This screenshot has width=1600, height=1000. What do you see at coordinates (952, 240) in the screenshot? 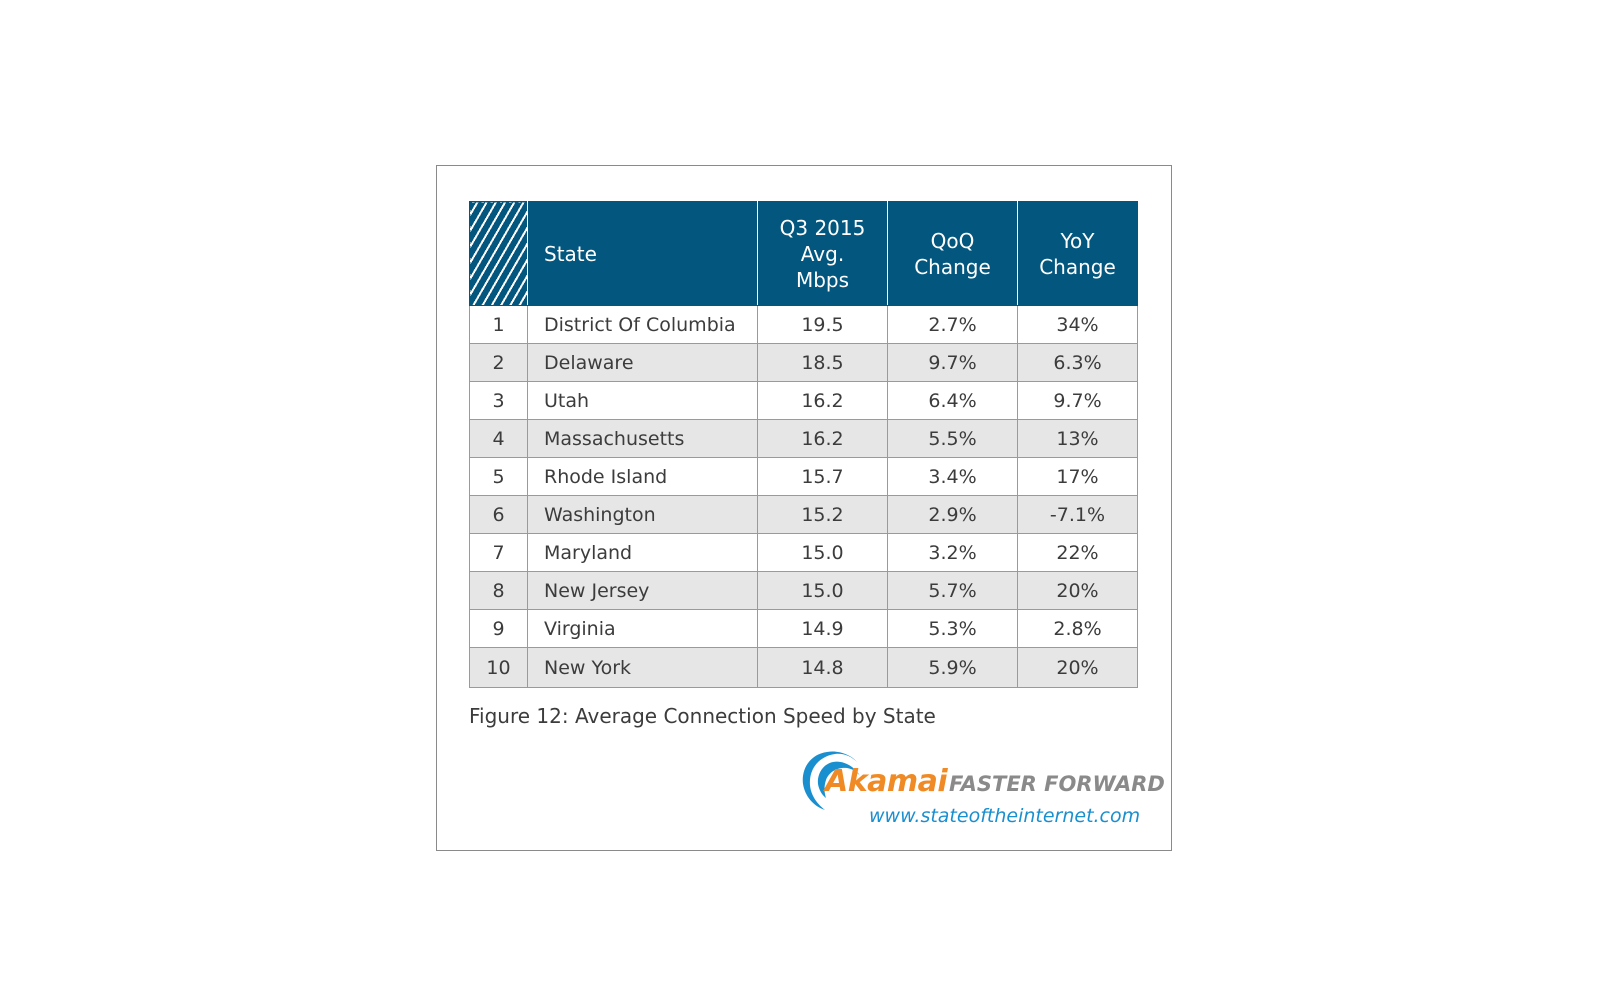
I see `qoq-header-line1: QoQ` at bounding box center [952, 240].